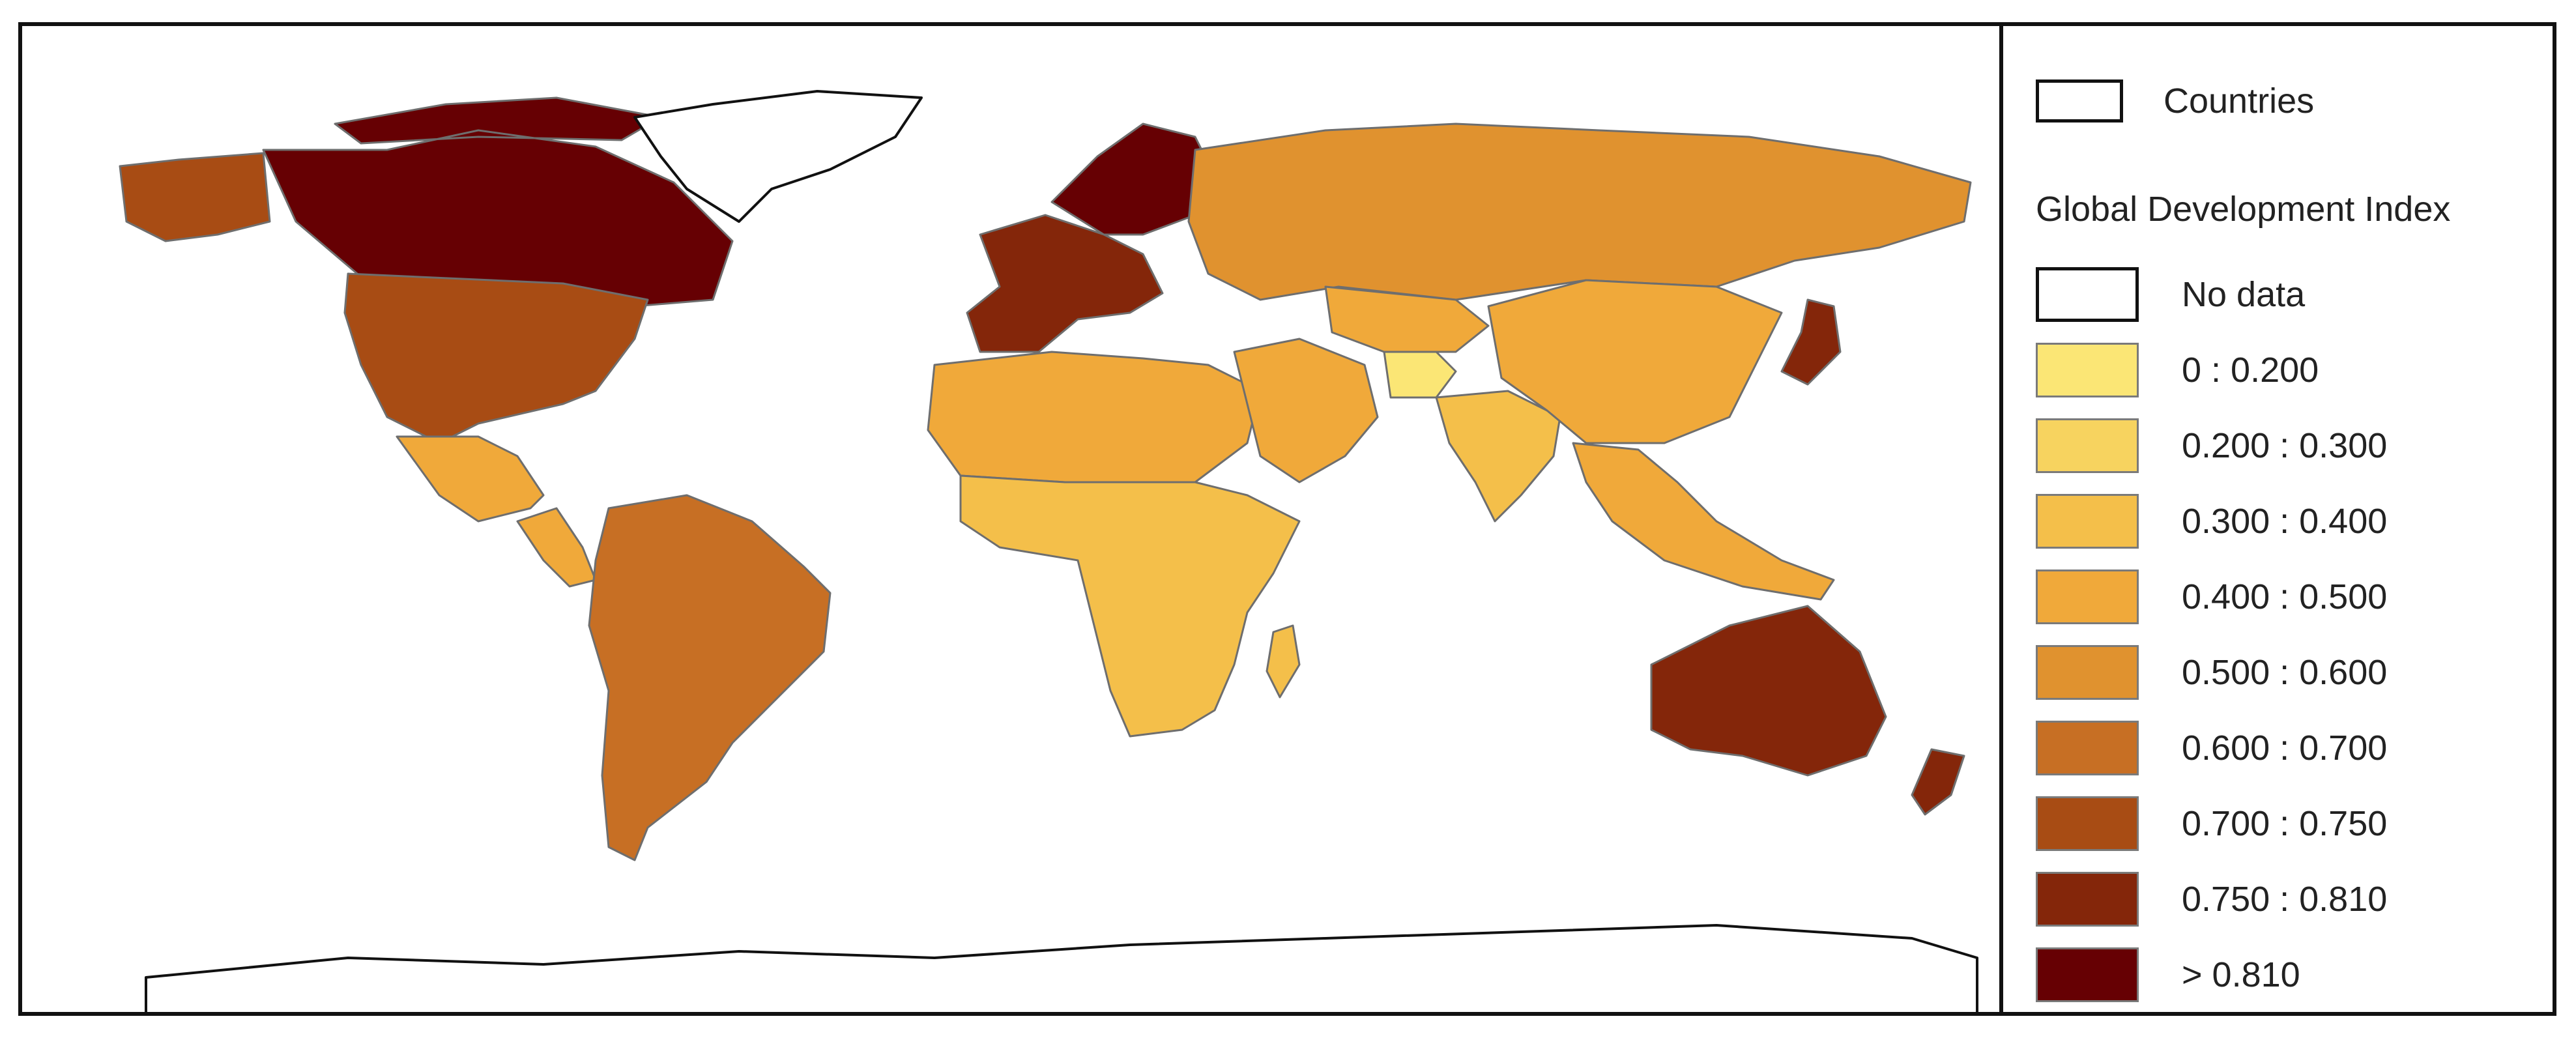 This screenshot has height=1038, width=2576. What do you see at coordinates (2241, 974) in the screenshot?
I see `legend-class-label: > 0.810` at bounding box center [2241, 974].